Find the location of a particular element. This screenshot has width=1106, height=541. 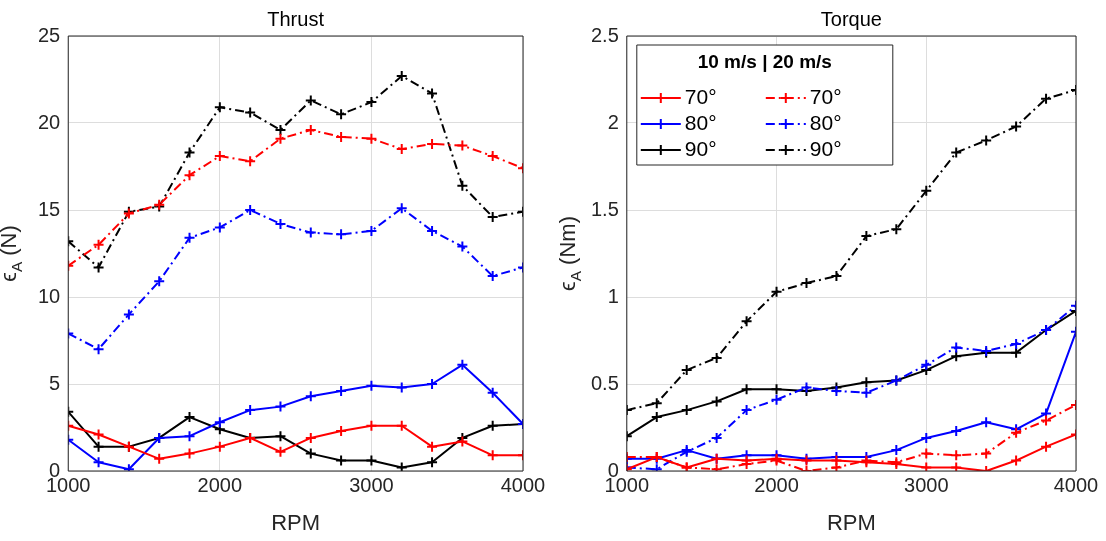

y-axis-title: ϵA (Nm) is located at coordinates (569, 253).